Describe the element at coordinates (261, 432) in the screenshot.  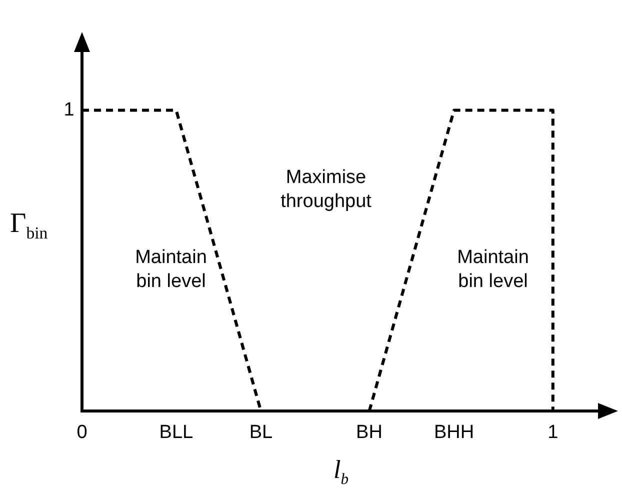
I see `x-tick-label: BL` at that location.